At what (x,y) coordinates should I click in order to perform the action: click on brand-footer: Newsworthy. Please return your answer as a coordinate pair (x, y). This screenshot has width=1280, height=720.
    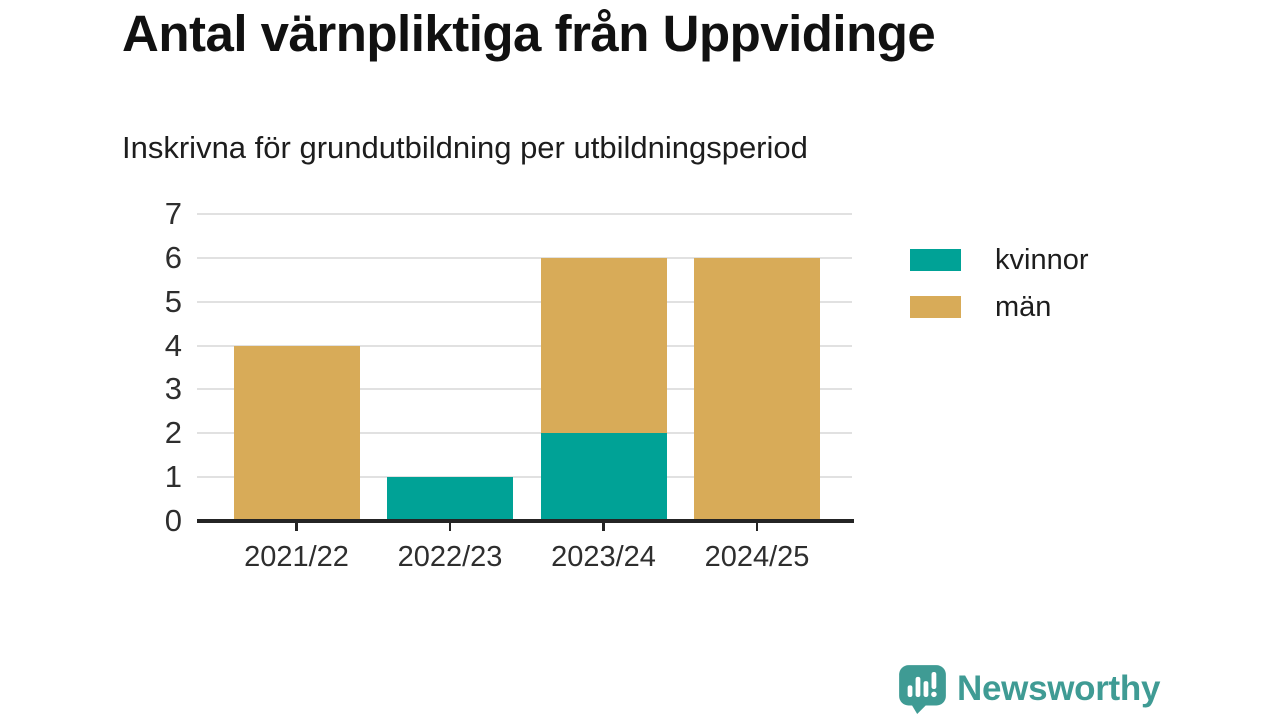
    Looking at the image, I should click on (1028, 688).